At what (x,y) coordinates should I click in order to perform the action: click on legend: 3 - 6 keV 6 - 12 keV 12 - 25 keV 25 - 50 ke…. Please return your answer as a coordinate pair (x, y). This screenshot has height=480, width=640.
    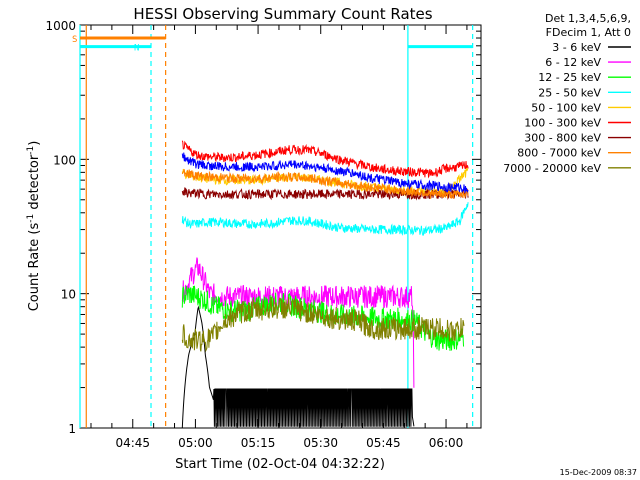
    Looking at the image, I should click on (567, 108).